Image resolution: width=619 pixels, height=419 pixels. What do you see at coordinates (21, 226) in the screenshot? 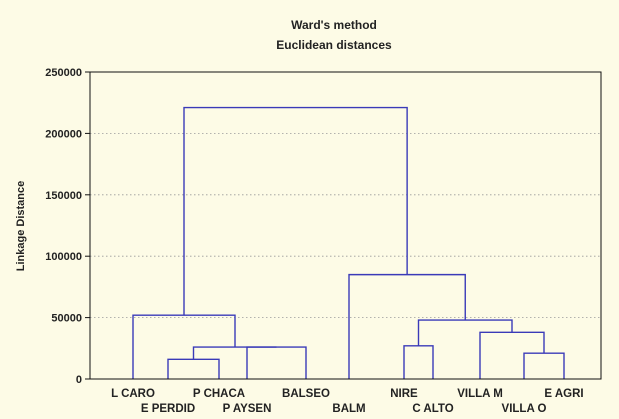
I see `y-axis-label: Linkage Distance` at bounding box center [21, 226].